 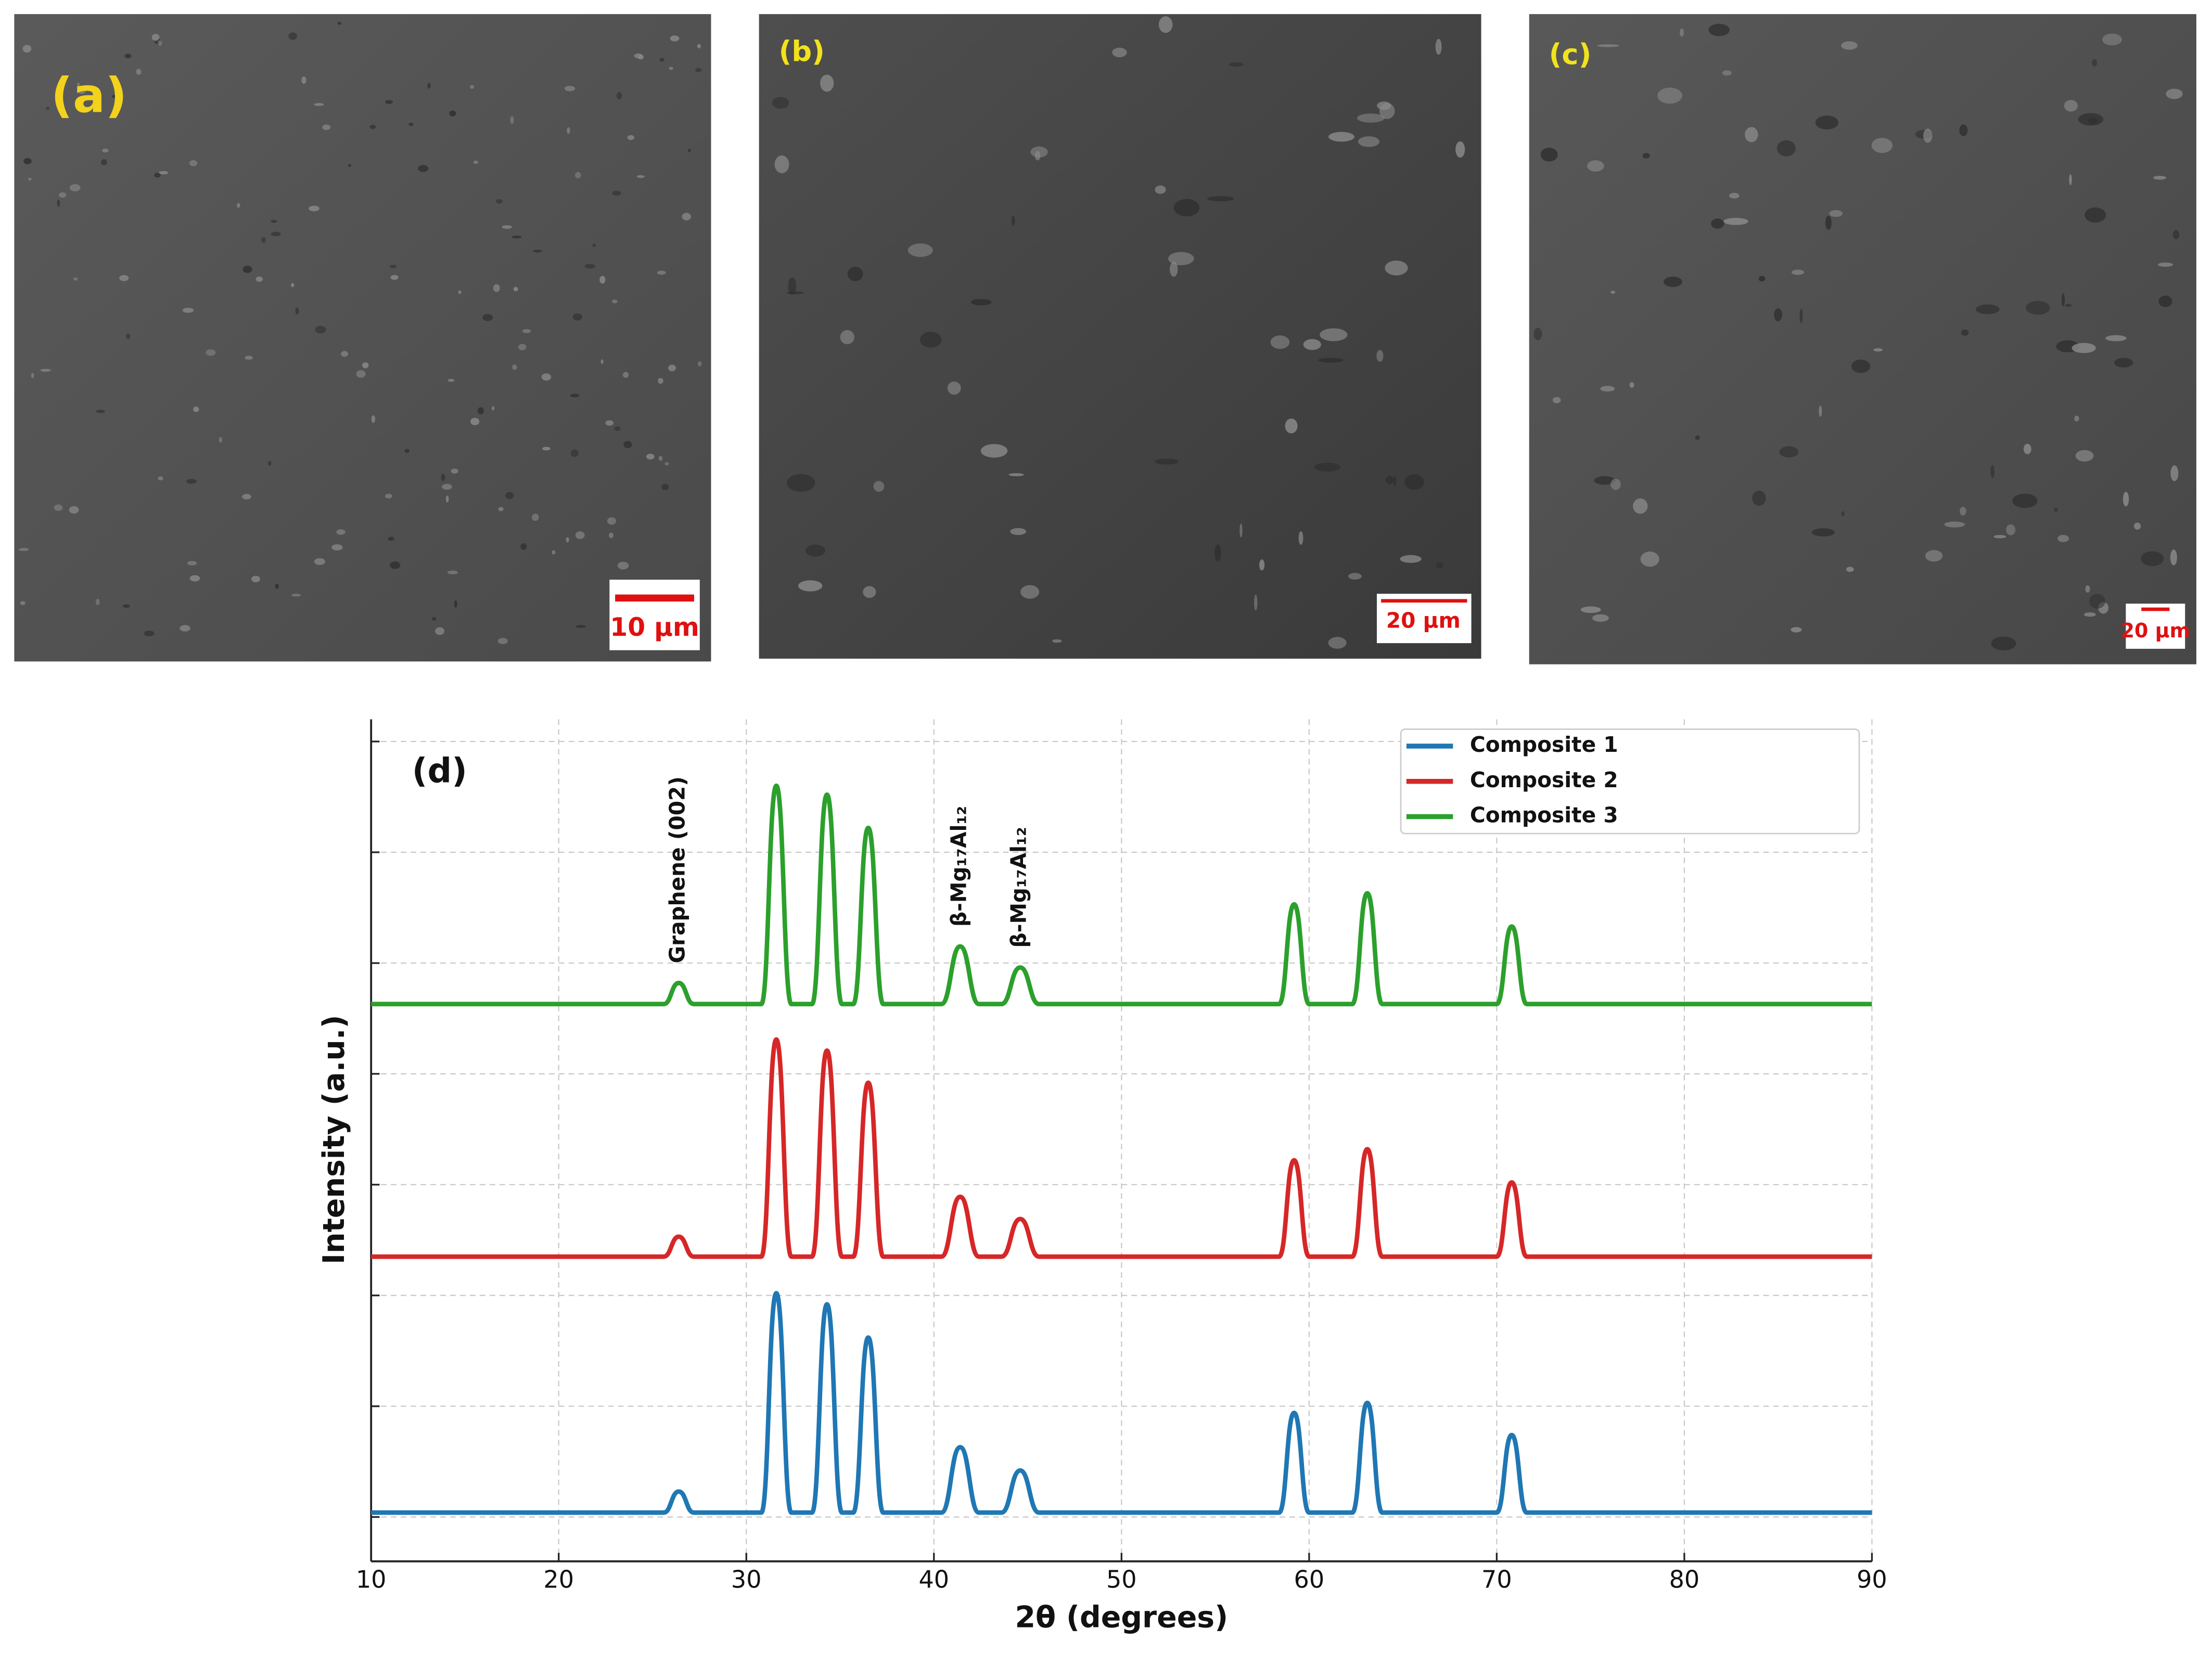 What do you see at coordinates (1872, 1579) in the screenshot?
I see `x-tick-label: 90` at bounding box center [1872, 1579].